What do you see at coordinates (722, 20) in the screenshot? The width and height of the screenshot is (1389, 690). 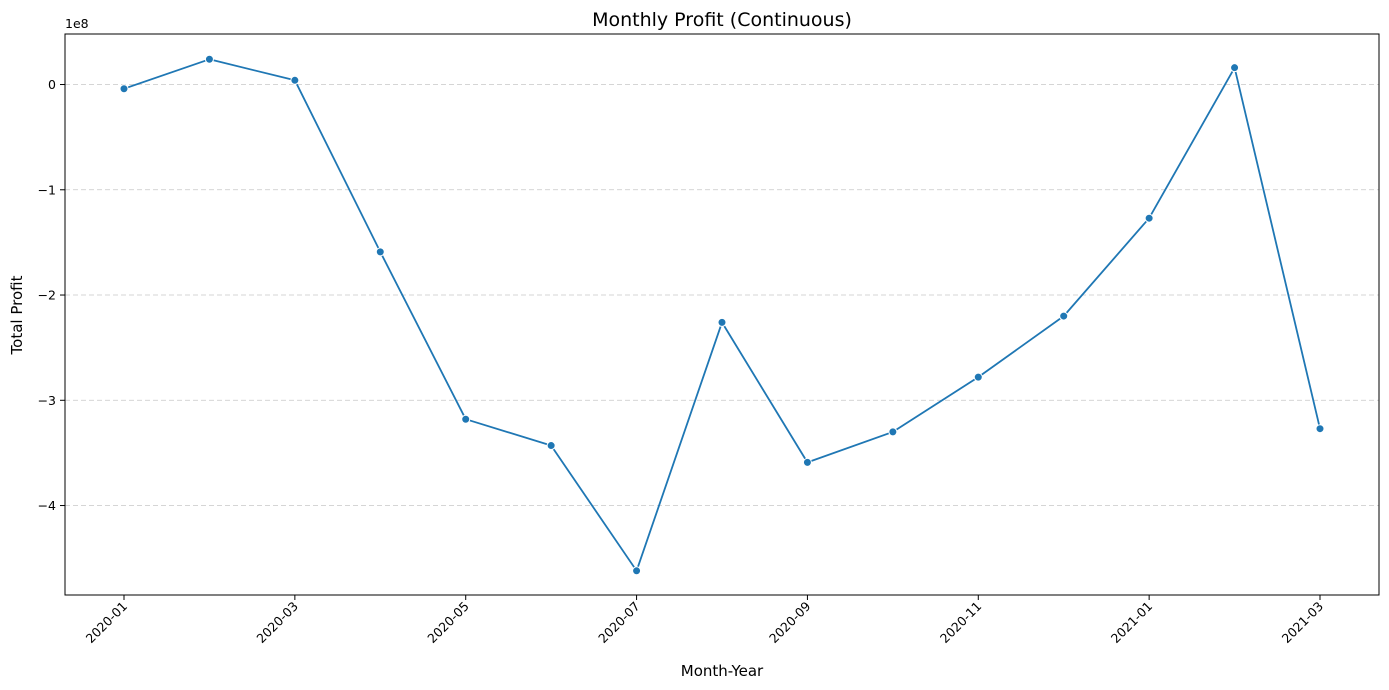 I see `chart-title: Monthly Profit (Continuous)` at bounding box center [722, 20].